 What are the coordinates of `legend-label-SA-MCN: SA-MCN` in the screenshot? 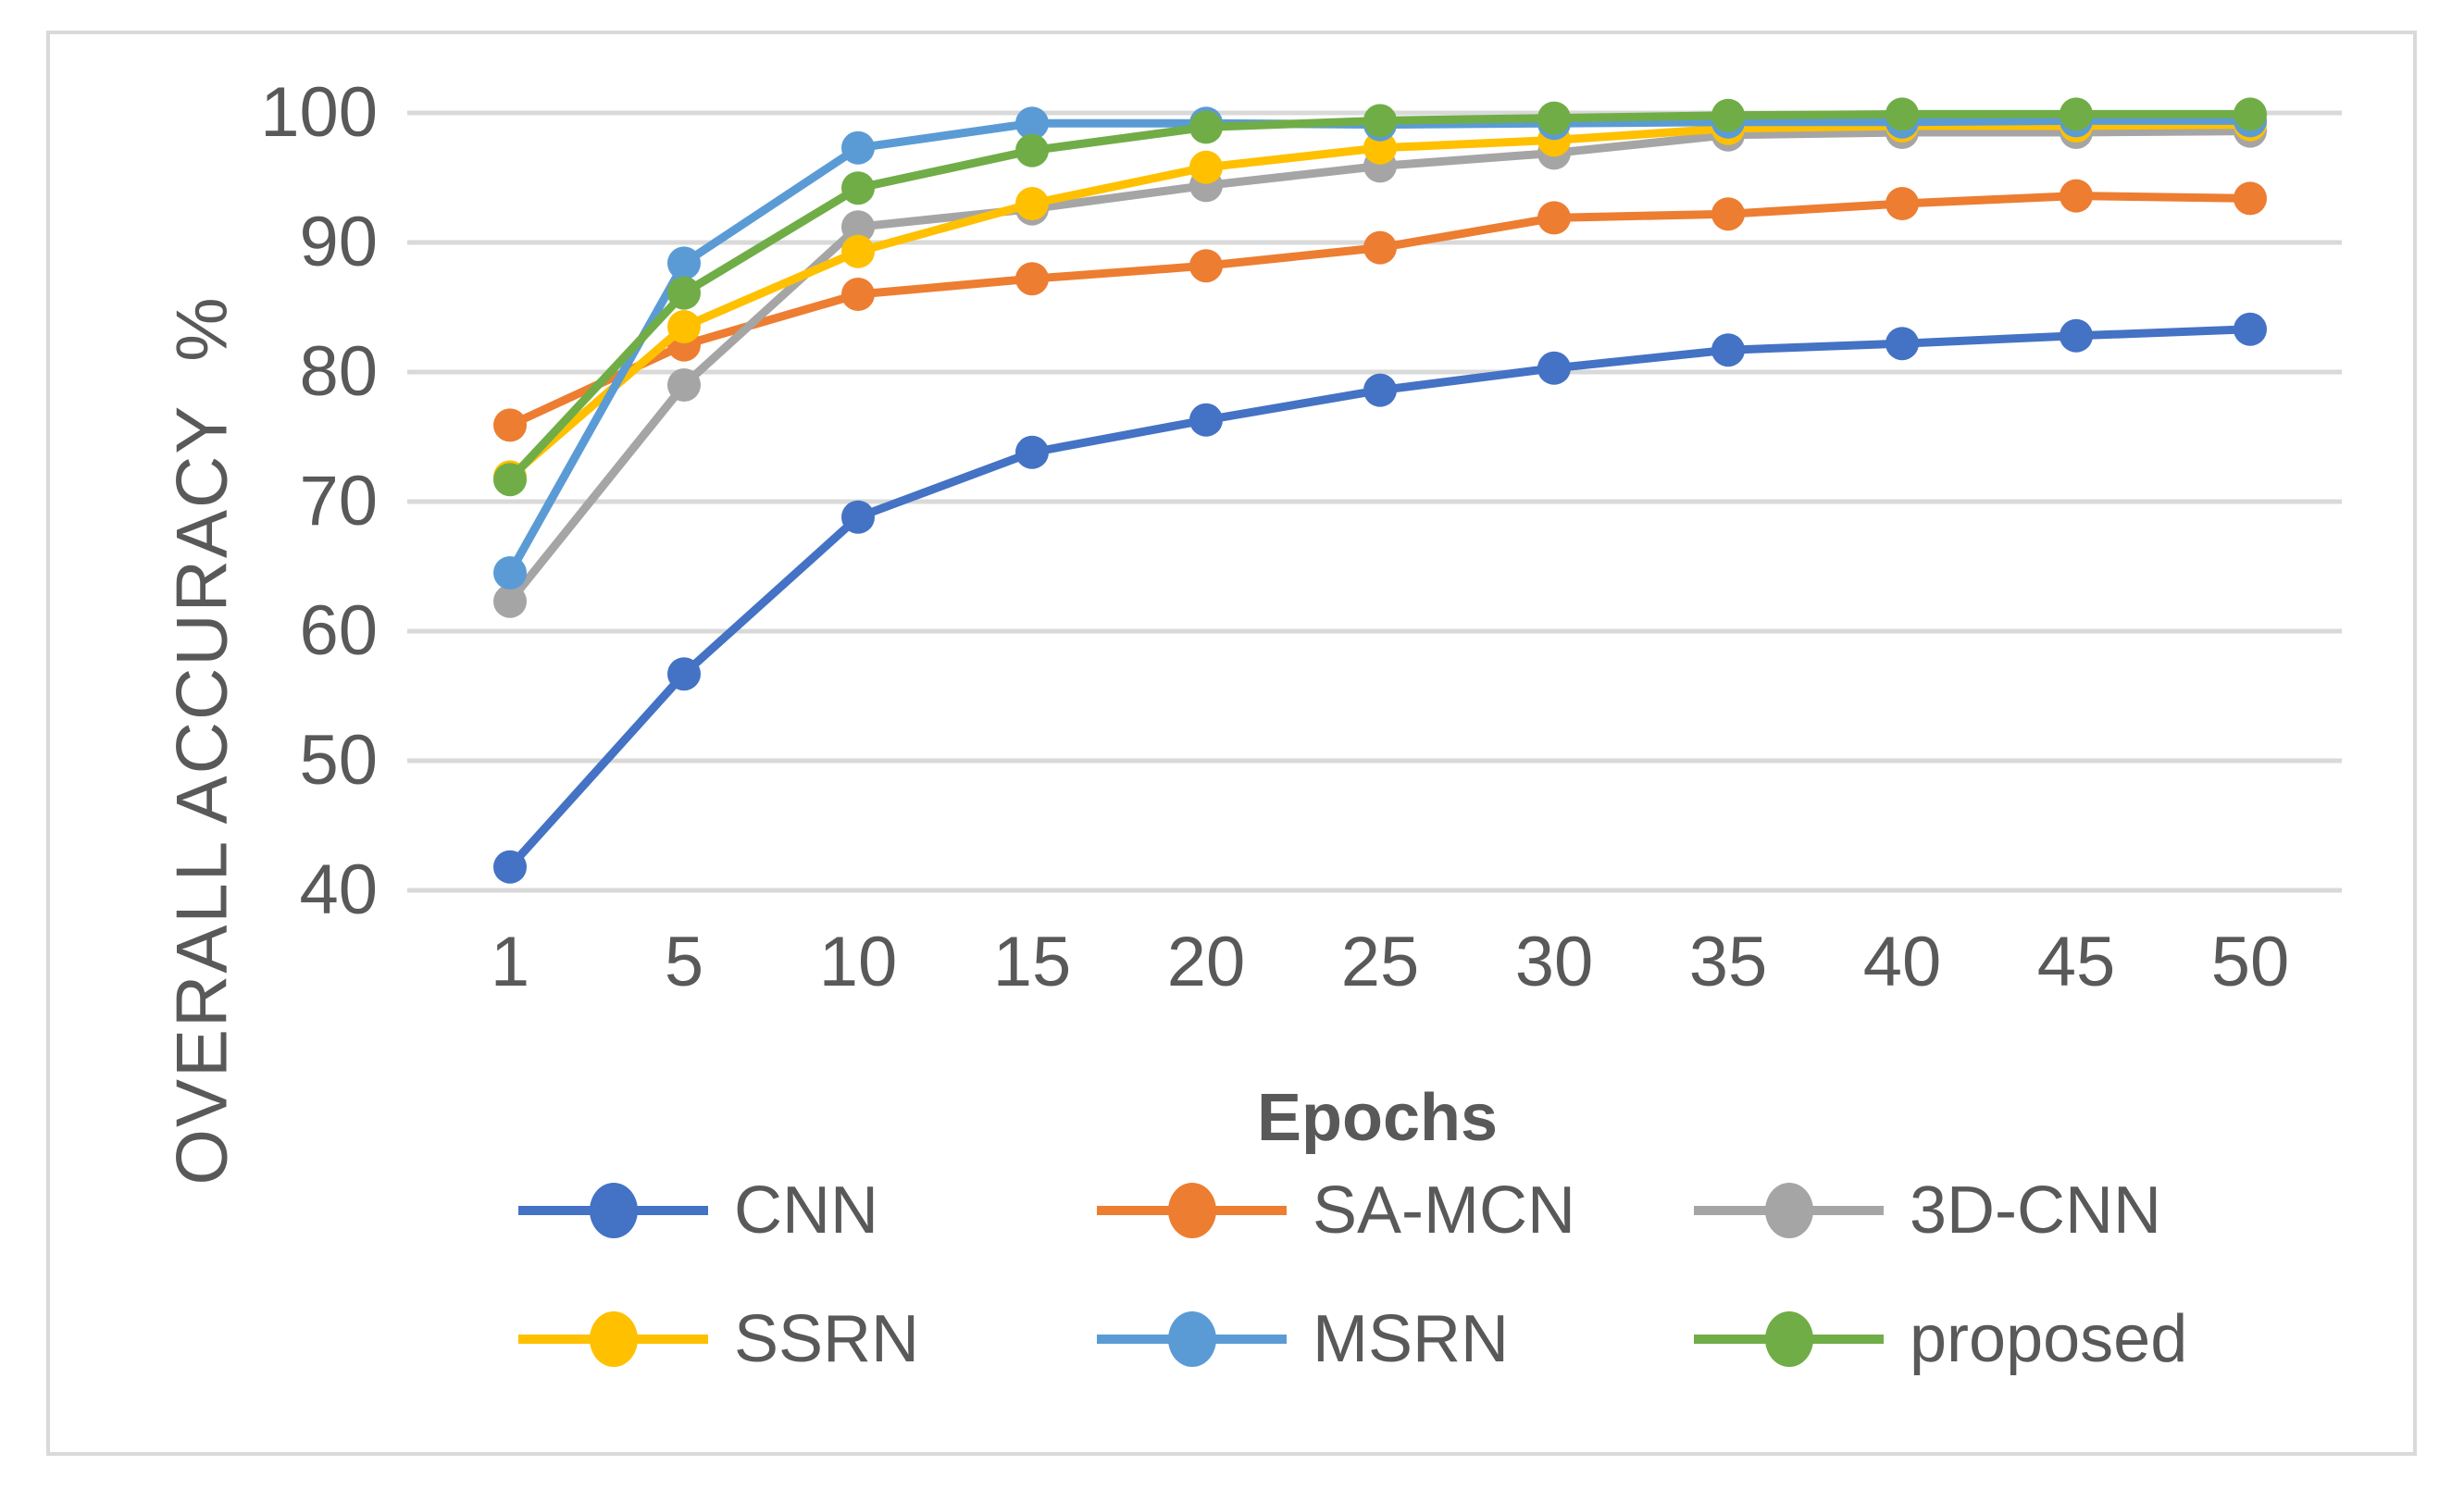 It's located at (1444, 1211).